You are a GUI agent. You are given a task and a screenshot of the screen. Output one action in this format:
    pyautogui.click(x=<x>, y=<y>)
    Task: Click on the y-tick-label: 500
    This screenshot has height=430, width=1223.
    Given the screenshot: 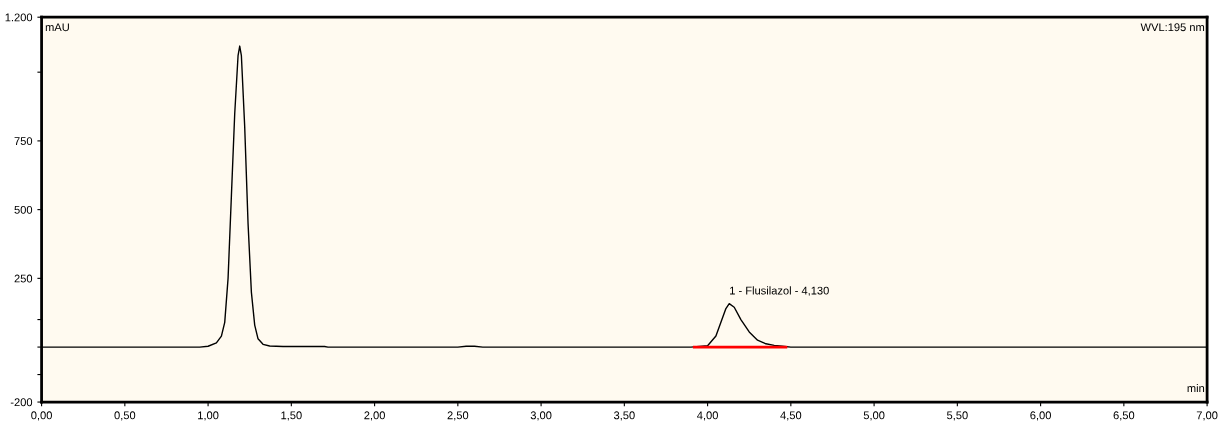 What is the action you would take?
    pyautogui.click(x=23, y=209)
    